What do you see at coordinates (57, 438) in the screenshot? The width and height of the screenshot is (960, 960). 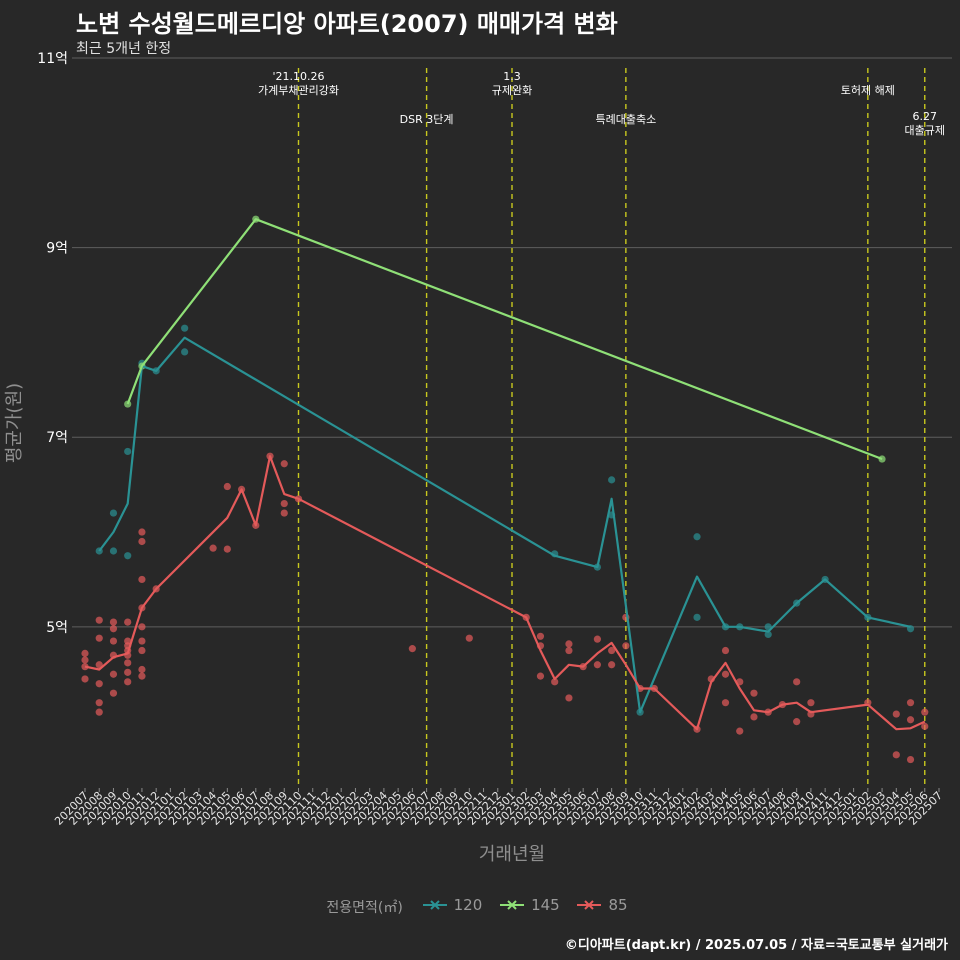 I see `y-tick-label: 7억` at bounding box center [57, 438].